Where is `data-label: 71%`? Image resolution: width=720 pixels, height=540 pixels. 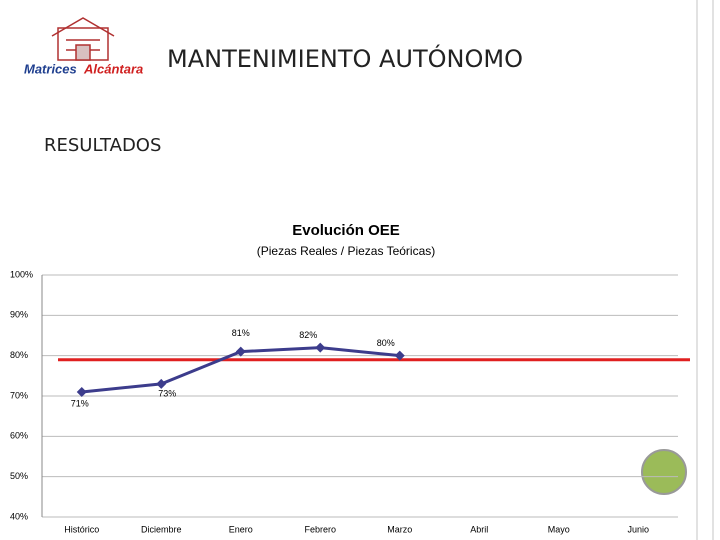
data-label: 71% is located at coordinates (80, 403).